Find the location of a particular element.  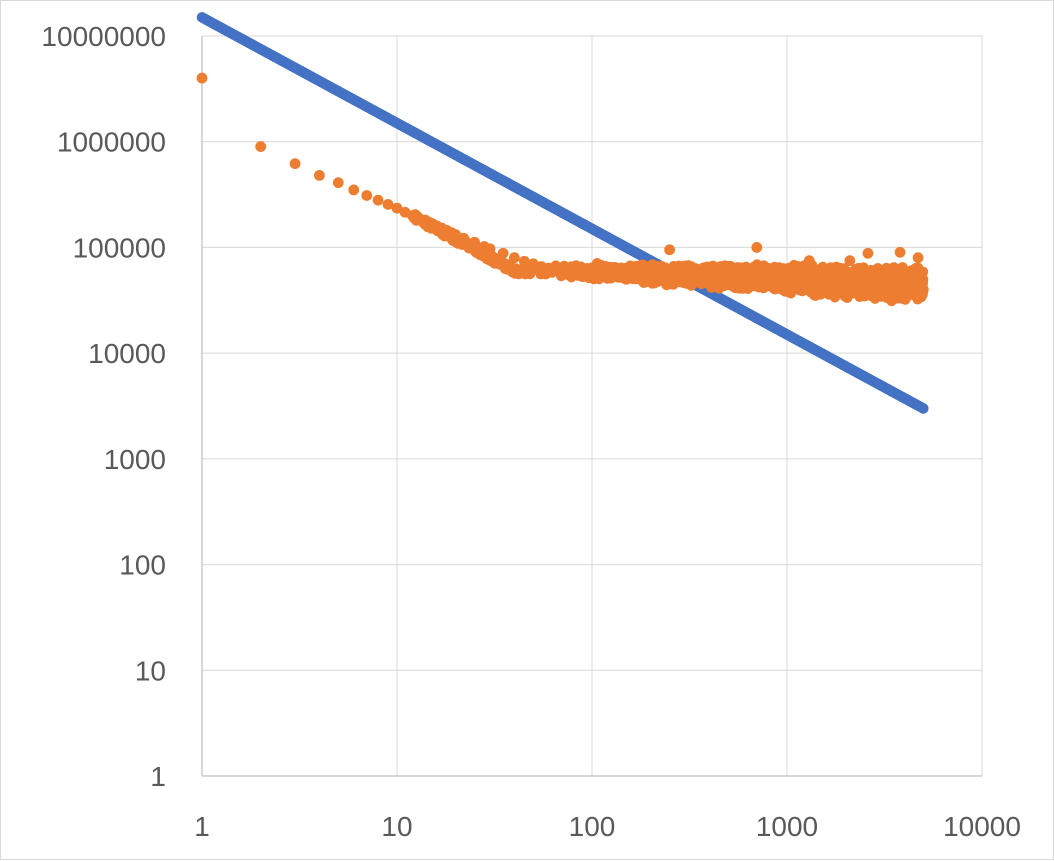

y-tick-labels: 1 10 100 1000 10000 100000 1000000 10000000 is located at coordinates (103, 406).